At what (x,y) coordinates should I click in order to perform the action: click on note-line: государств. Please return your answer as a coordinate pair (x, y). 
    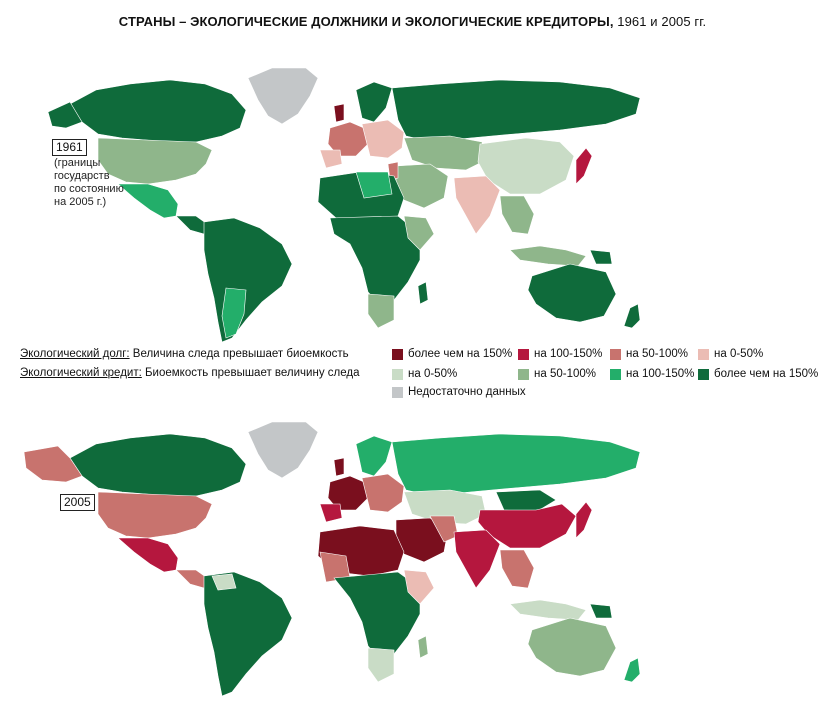
    Looking at the image, I should click on (82, 176).